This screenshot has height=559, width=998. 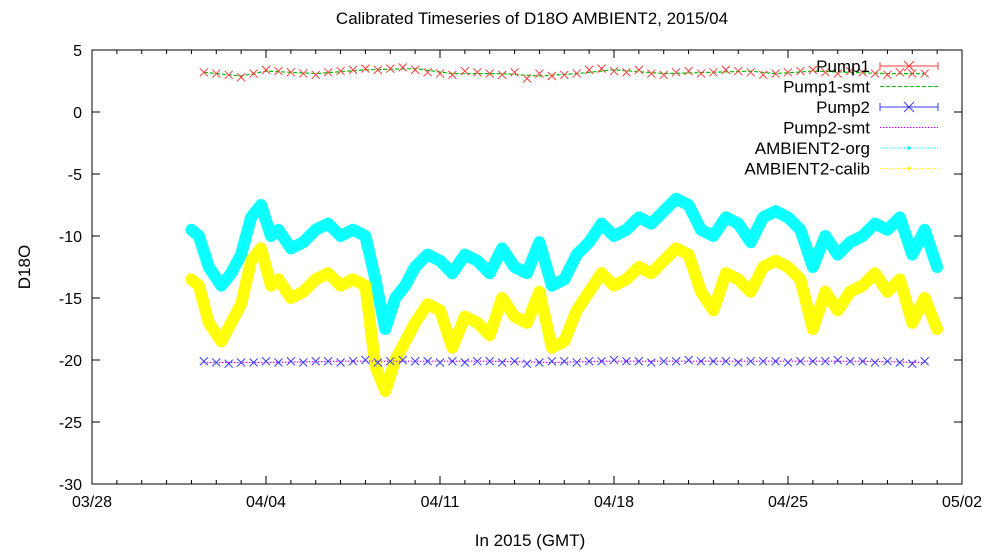 What do you see at coordinates (843, 107) in the screenshot?
I see `legend-label: Pump2` at bounding box center [843, 107].